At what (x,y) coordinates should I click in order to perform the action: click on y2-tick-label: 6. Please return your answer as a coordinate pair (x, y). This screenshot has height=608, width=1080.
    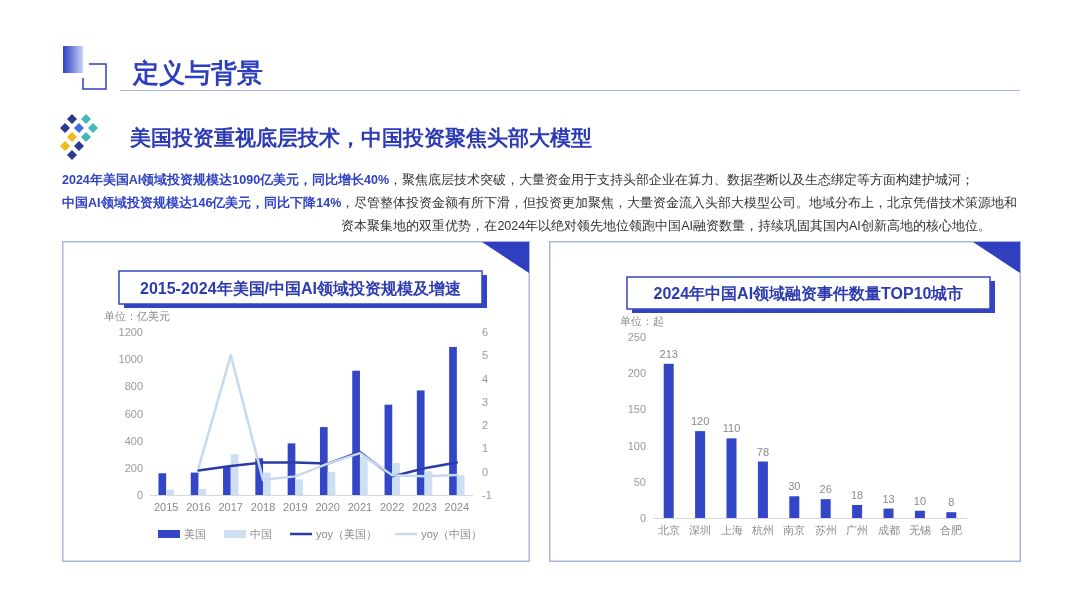
    Looking at the image, I should click on (485, 332).